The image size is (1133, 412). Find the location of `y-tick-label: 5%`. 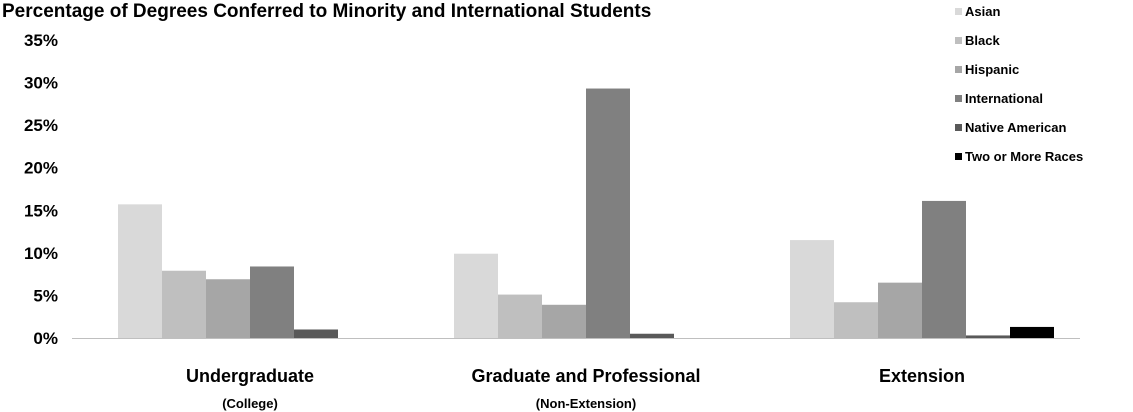

y-tick-label: 5% is located at coordinates (45, 295).